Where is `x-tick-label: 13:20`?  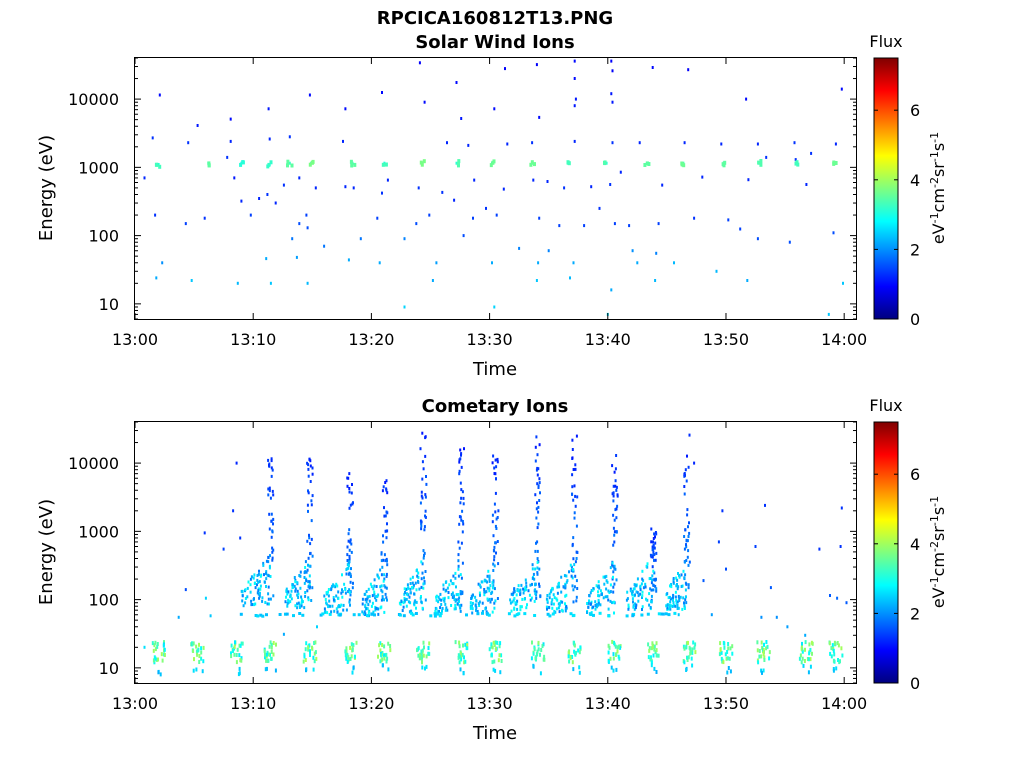 x-tick-label: 13:20 is located at coordinates (371, 339).